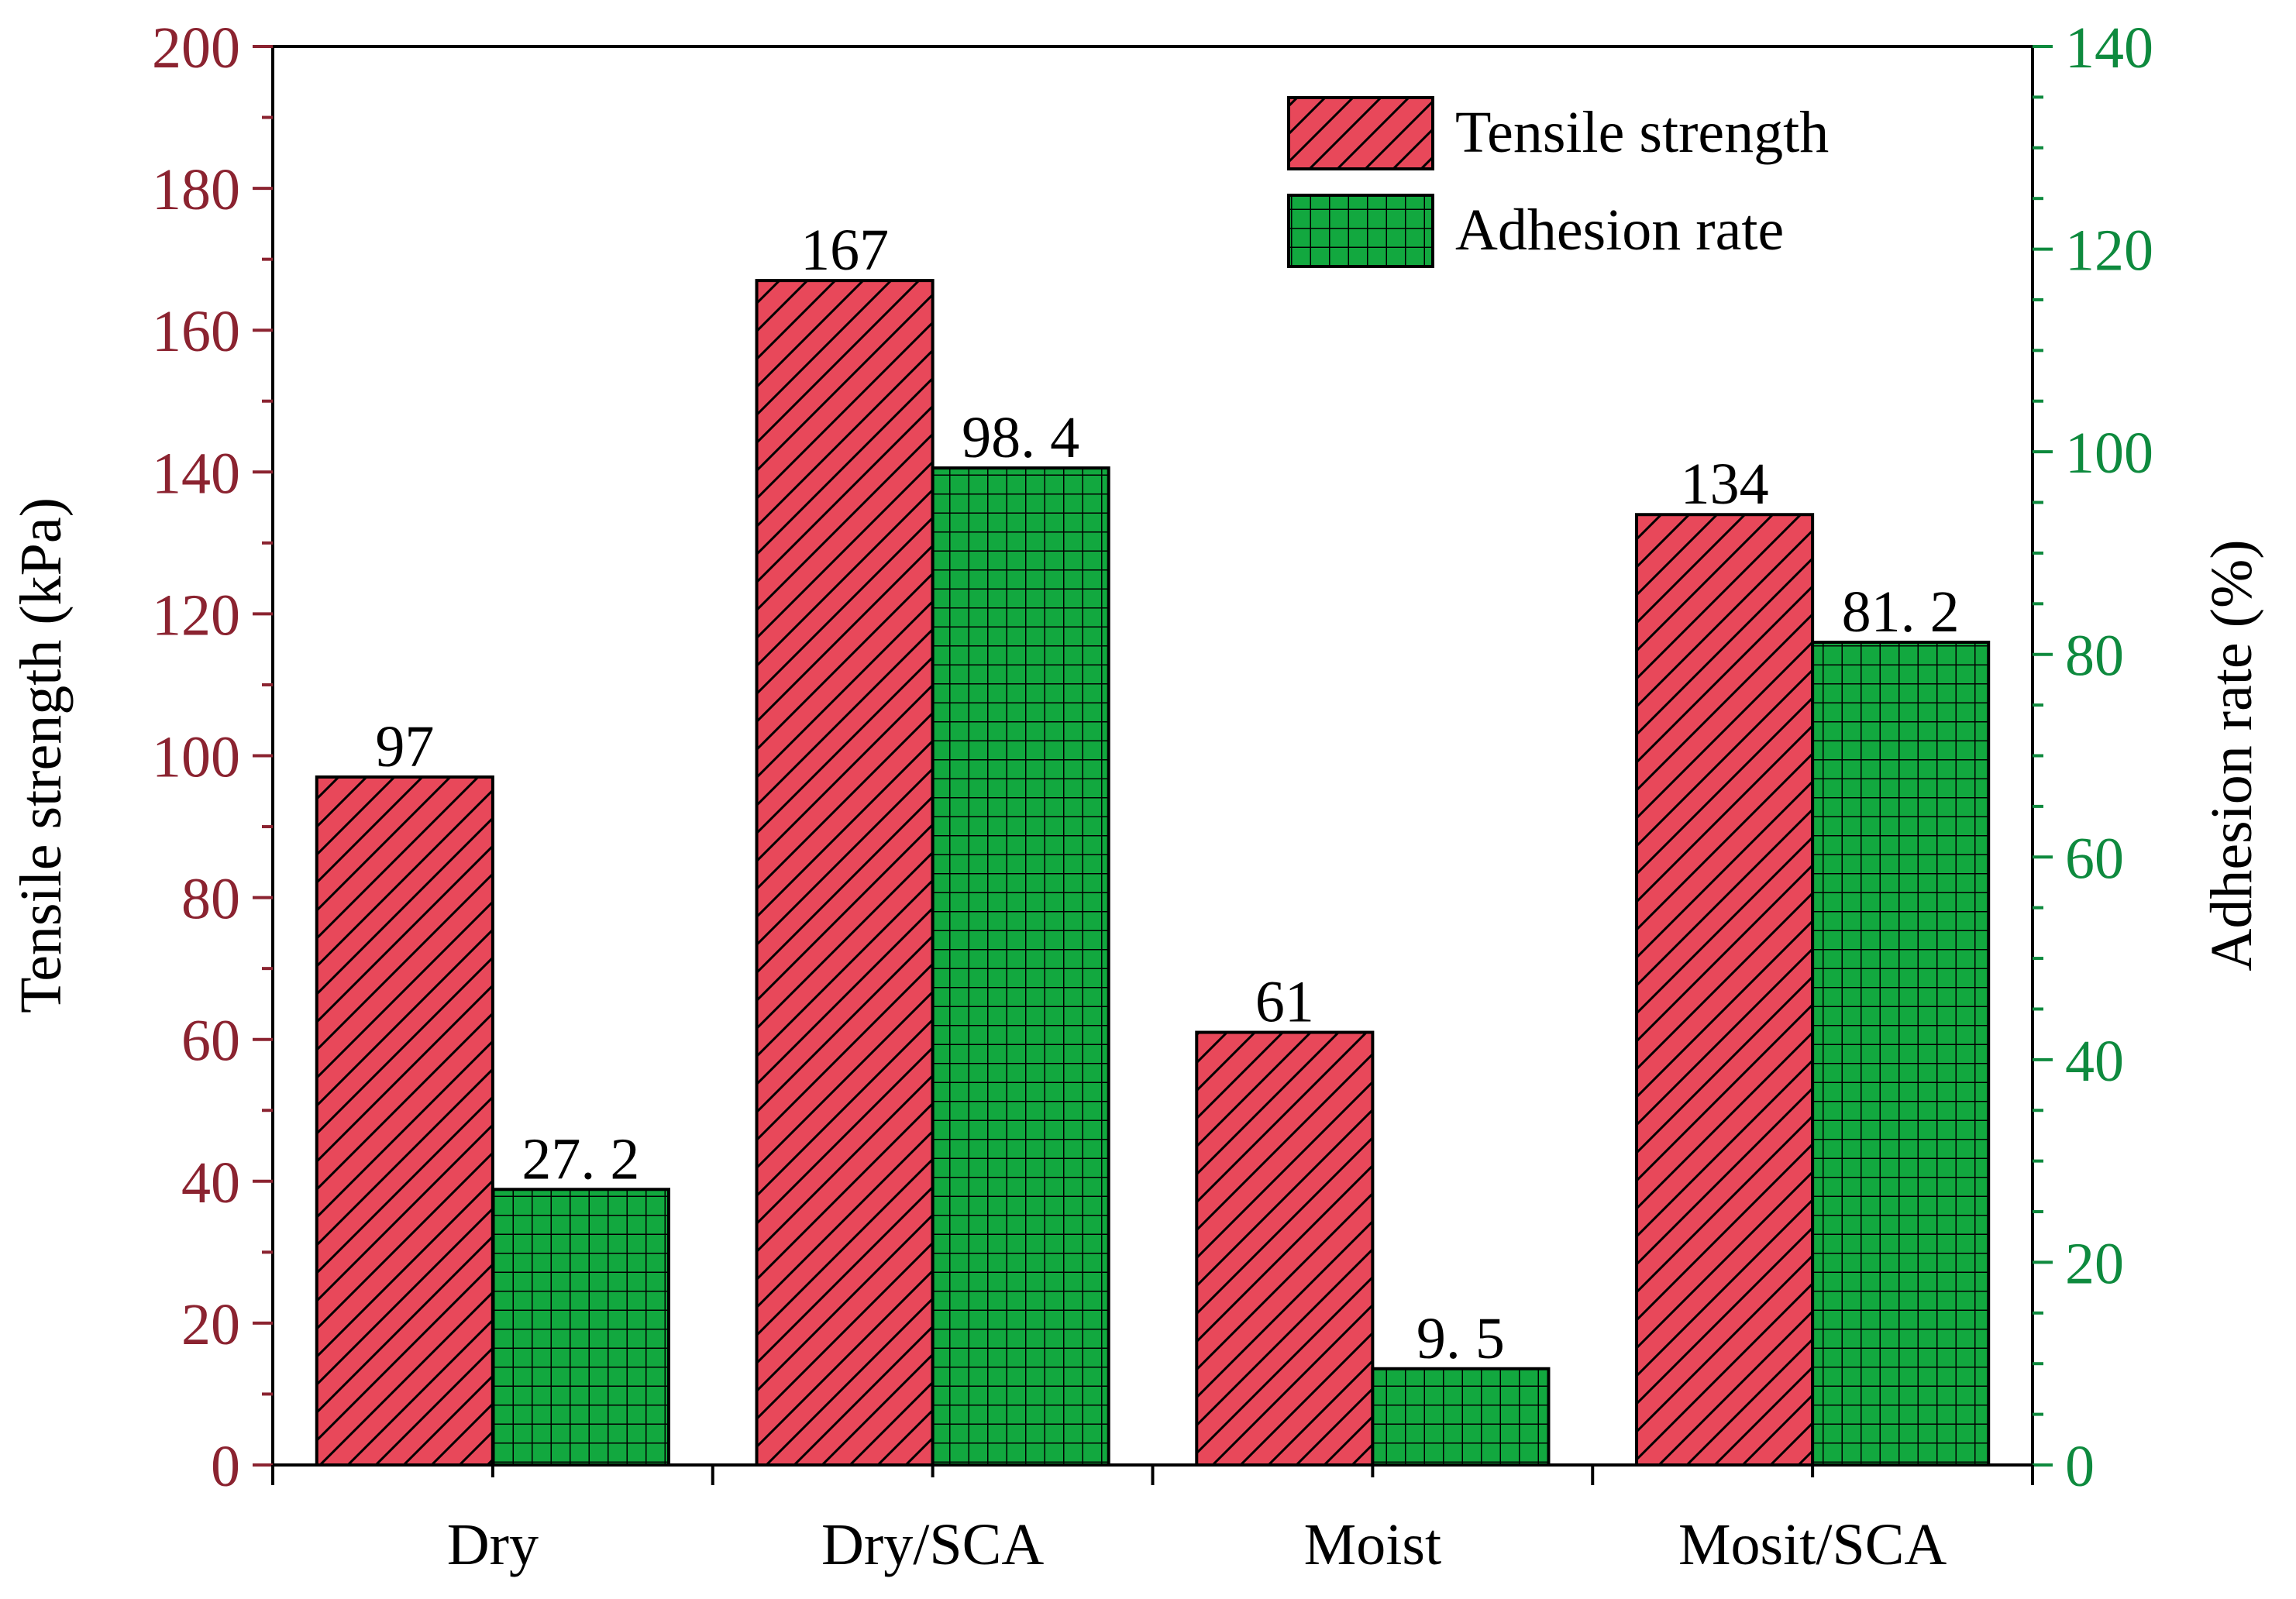  I want to click on right-tick-label: 0, so click(2080, 1467).